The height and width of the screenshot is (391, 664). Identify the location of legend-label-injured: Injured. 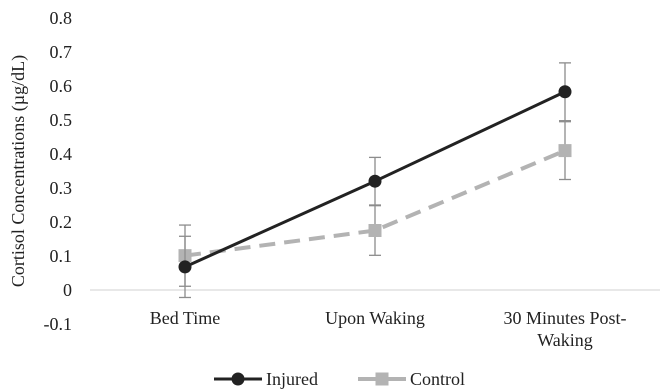
(292, 379).